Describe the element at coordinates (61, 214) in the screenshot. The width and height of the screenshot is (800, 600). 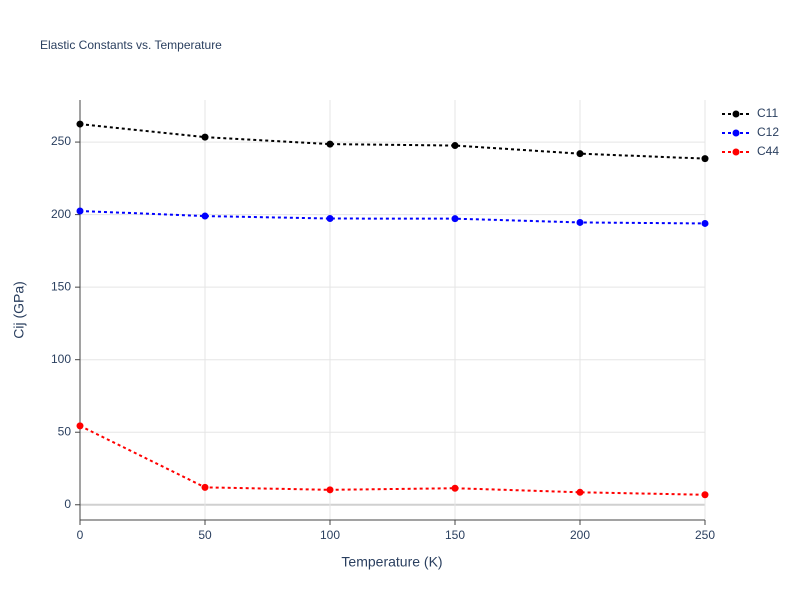
I see `y-tick-label: 200` at that location.